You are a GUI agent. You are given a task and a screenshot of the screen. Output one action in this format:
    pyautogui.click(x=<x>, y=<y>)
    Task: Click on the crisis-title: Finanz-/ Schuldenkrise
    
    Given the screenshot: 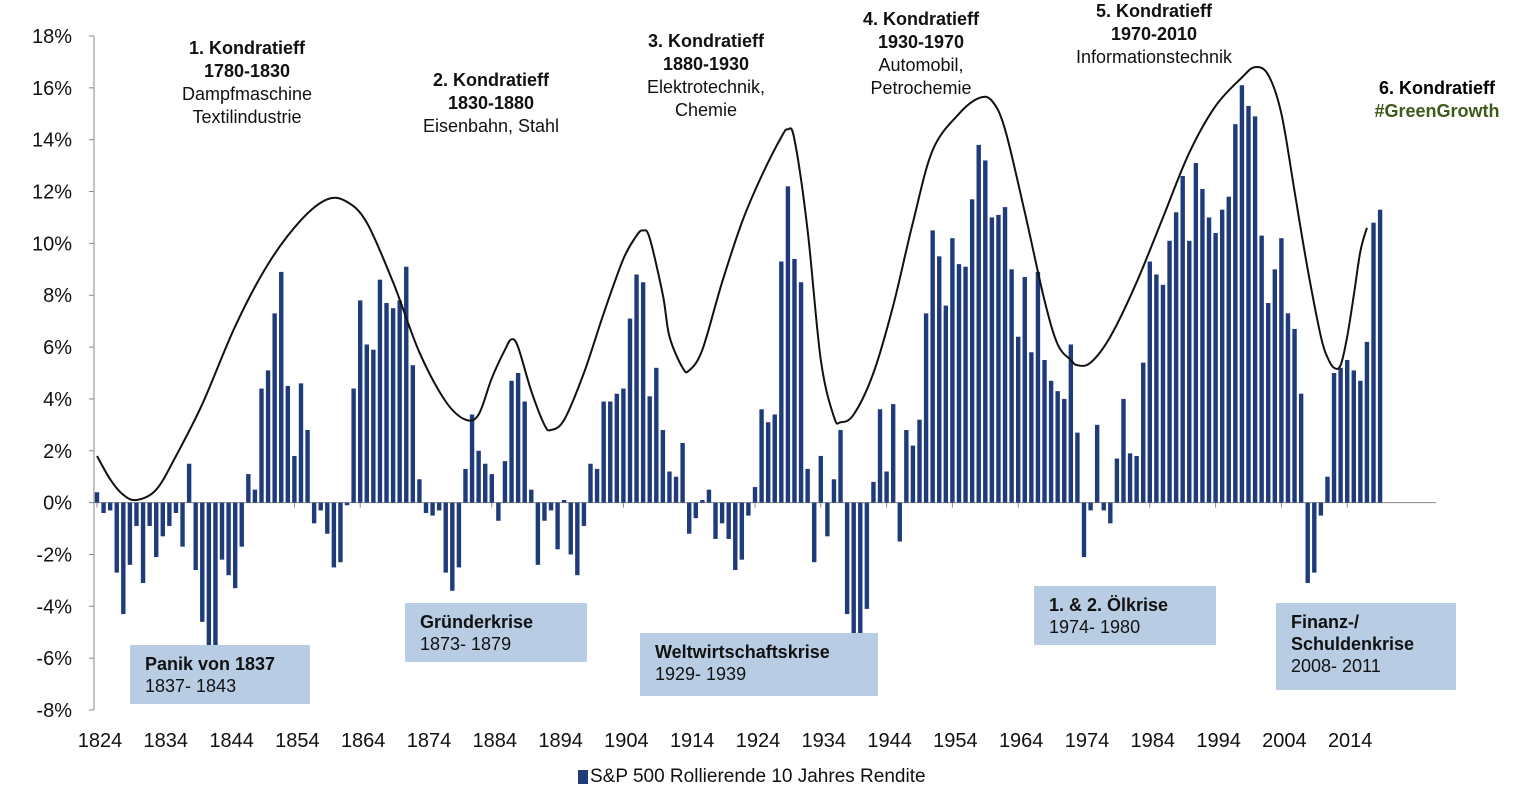 What is the action you would take?
    pyautogui.click(x=1353, y=633)
    